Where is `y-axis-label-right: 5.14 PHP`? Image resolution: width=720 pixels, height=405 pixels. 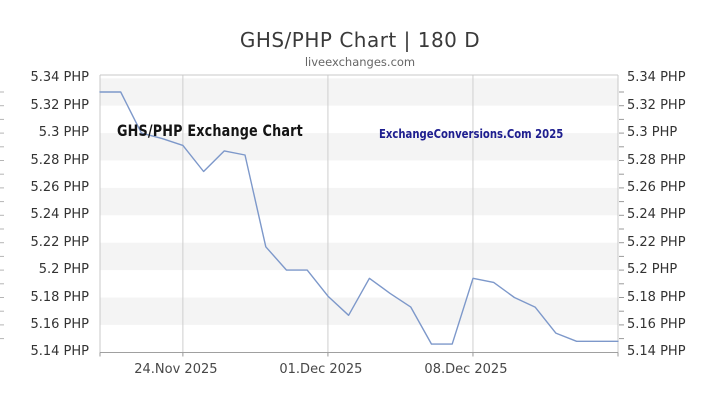
y-axis-label-right: 5.14 PHP is located at coordinates (656, 352).